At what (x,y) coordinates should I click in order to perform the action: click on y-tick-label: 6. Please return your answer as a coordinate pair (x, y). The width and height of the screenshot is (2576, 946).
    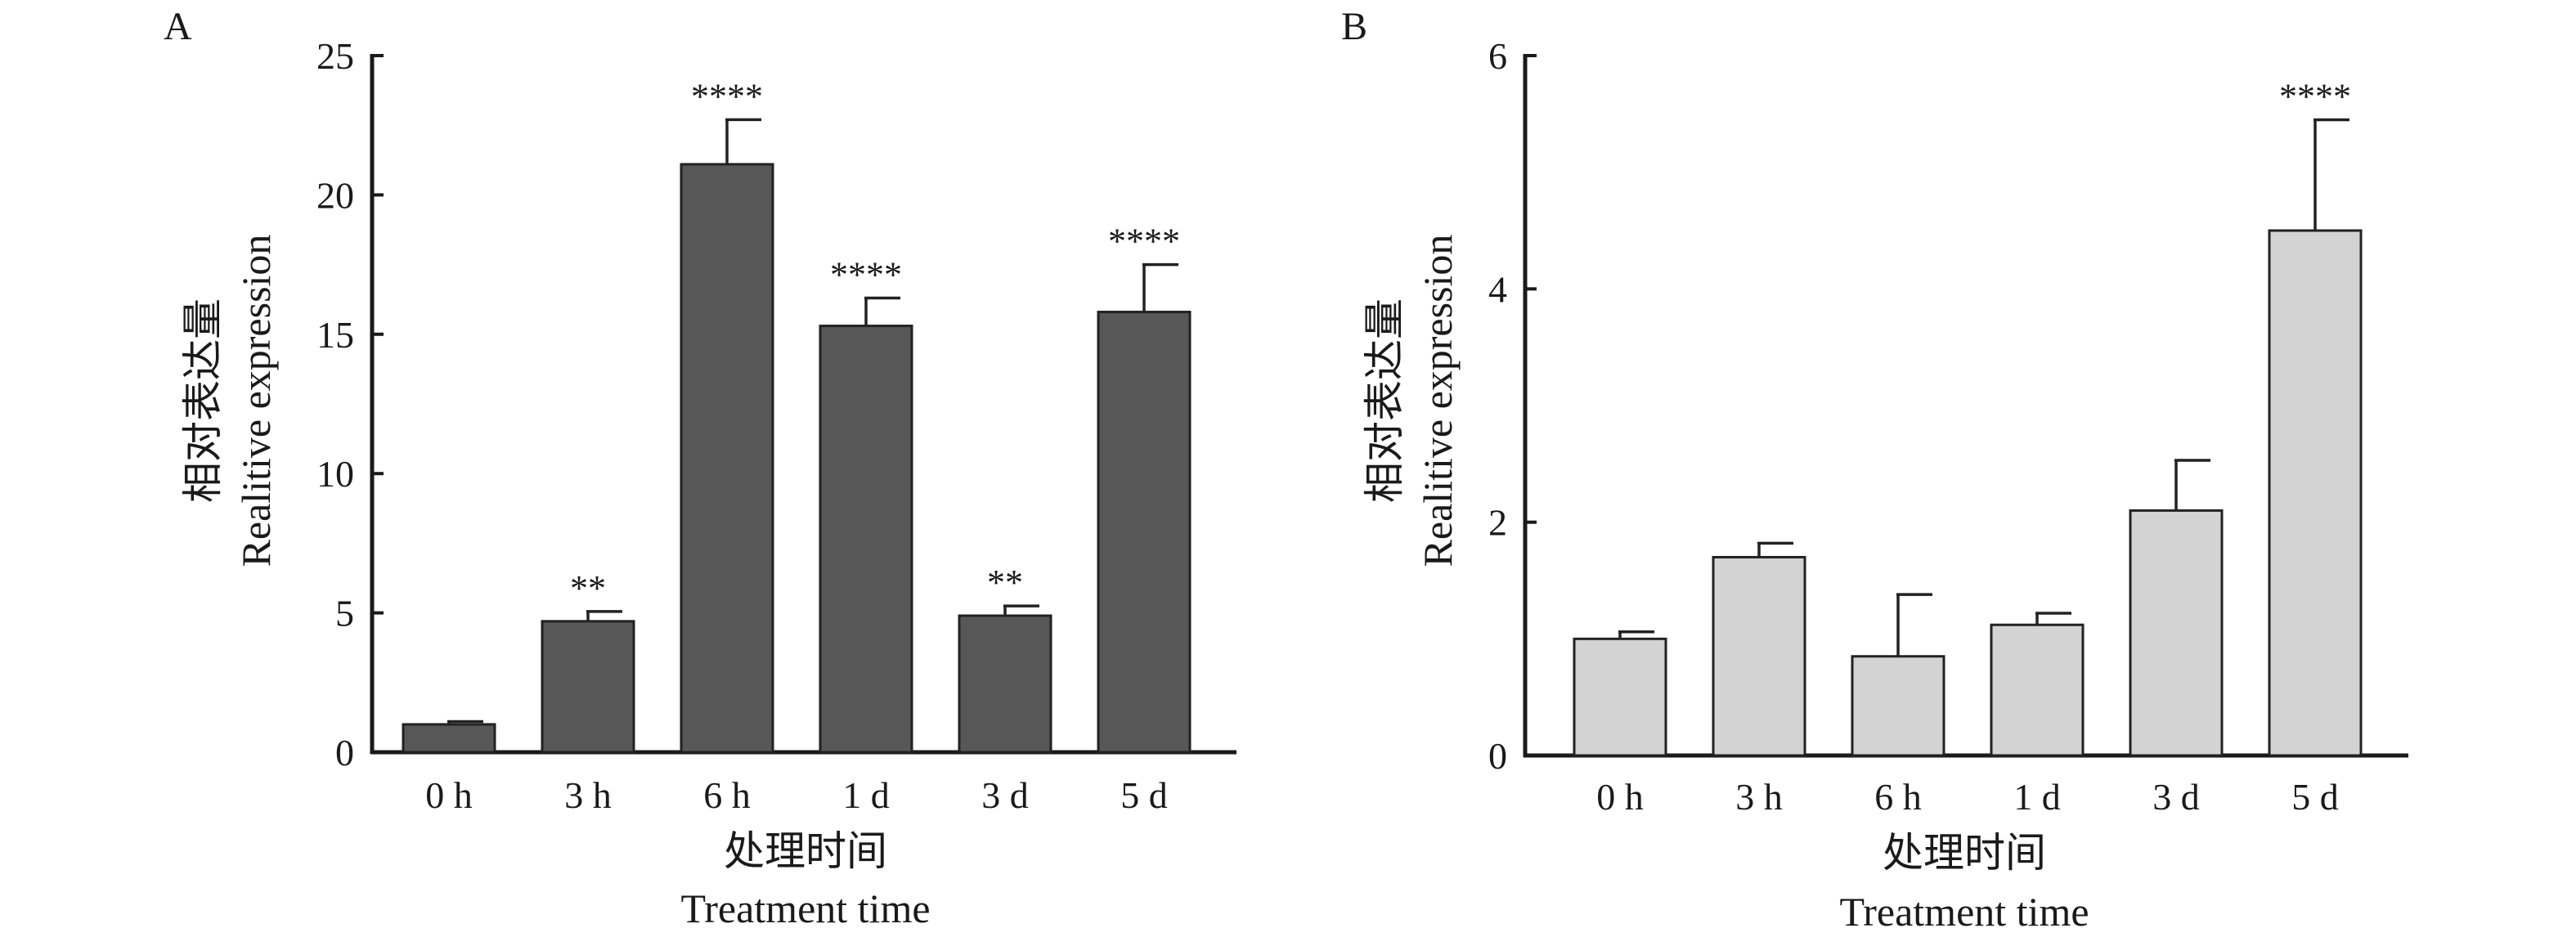
    Looking at the image, I should click on (1497, 56).